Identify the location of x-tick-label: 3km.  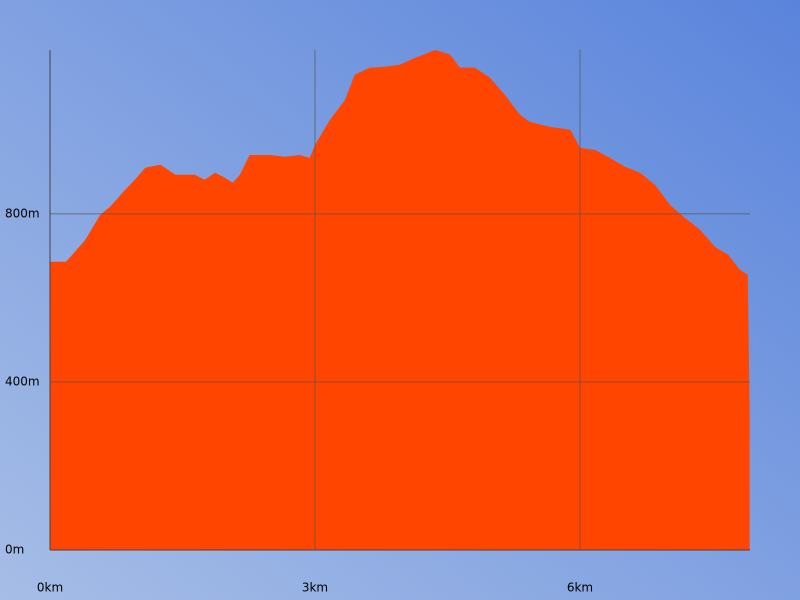
(315, 588).